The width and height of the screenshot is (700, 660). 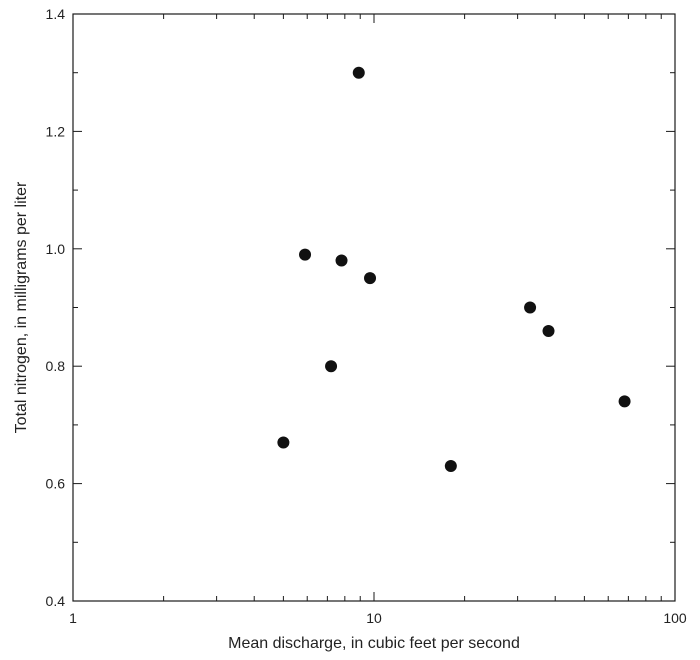 I want to click on y-tick-label: 1.0, so click(x=56, y=249).